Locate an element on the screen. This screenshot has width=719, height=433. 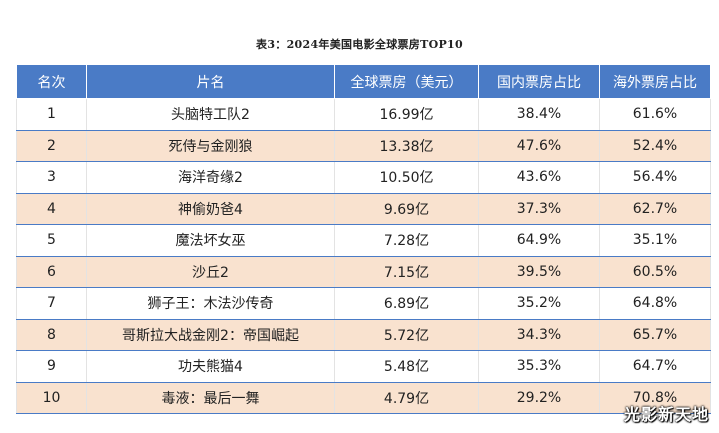
title-cell: 哥斯拉大战金刚2：帝国崛起 is located at coordinates (210, 335).